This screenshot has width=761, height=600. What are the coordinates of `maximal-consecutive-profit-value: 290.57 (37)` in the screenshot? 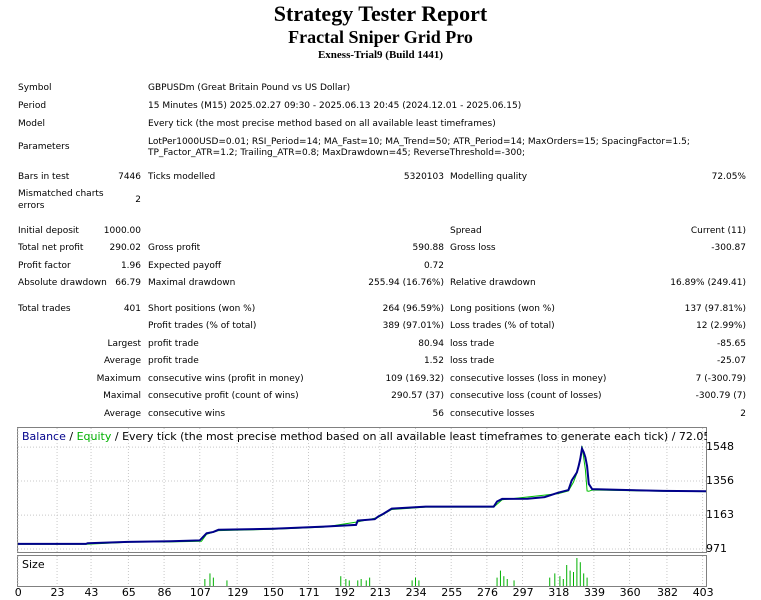 It's located at (417, 396).